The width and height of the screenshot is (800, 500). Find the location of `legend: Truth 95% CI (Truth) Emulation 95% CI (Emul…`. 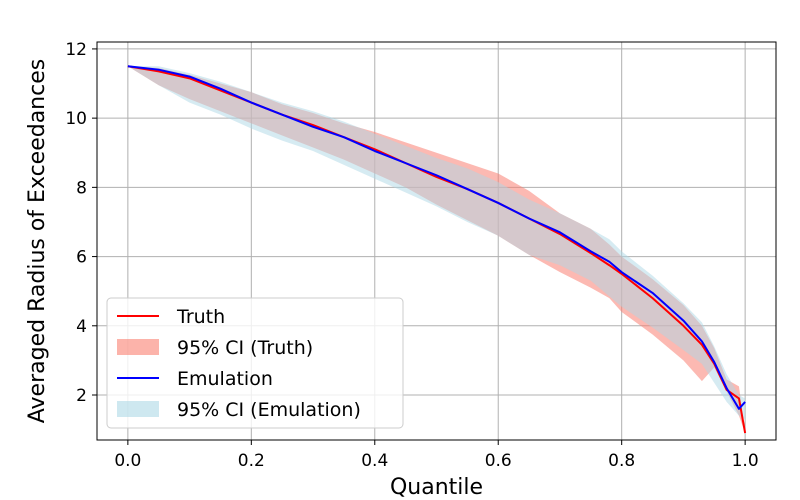

legend: Truth 95% CI (Truth) Emulation 95% CI (Emul… is located at coordinates (255, 363).